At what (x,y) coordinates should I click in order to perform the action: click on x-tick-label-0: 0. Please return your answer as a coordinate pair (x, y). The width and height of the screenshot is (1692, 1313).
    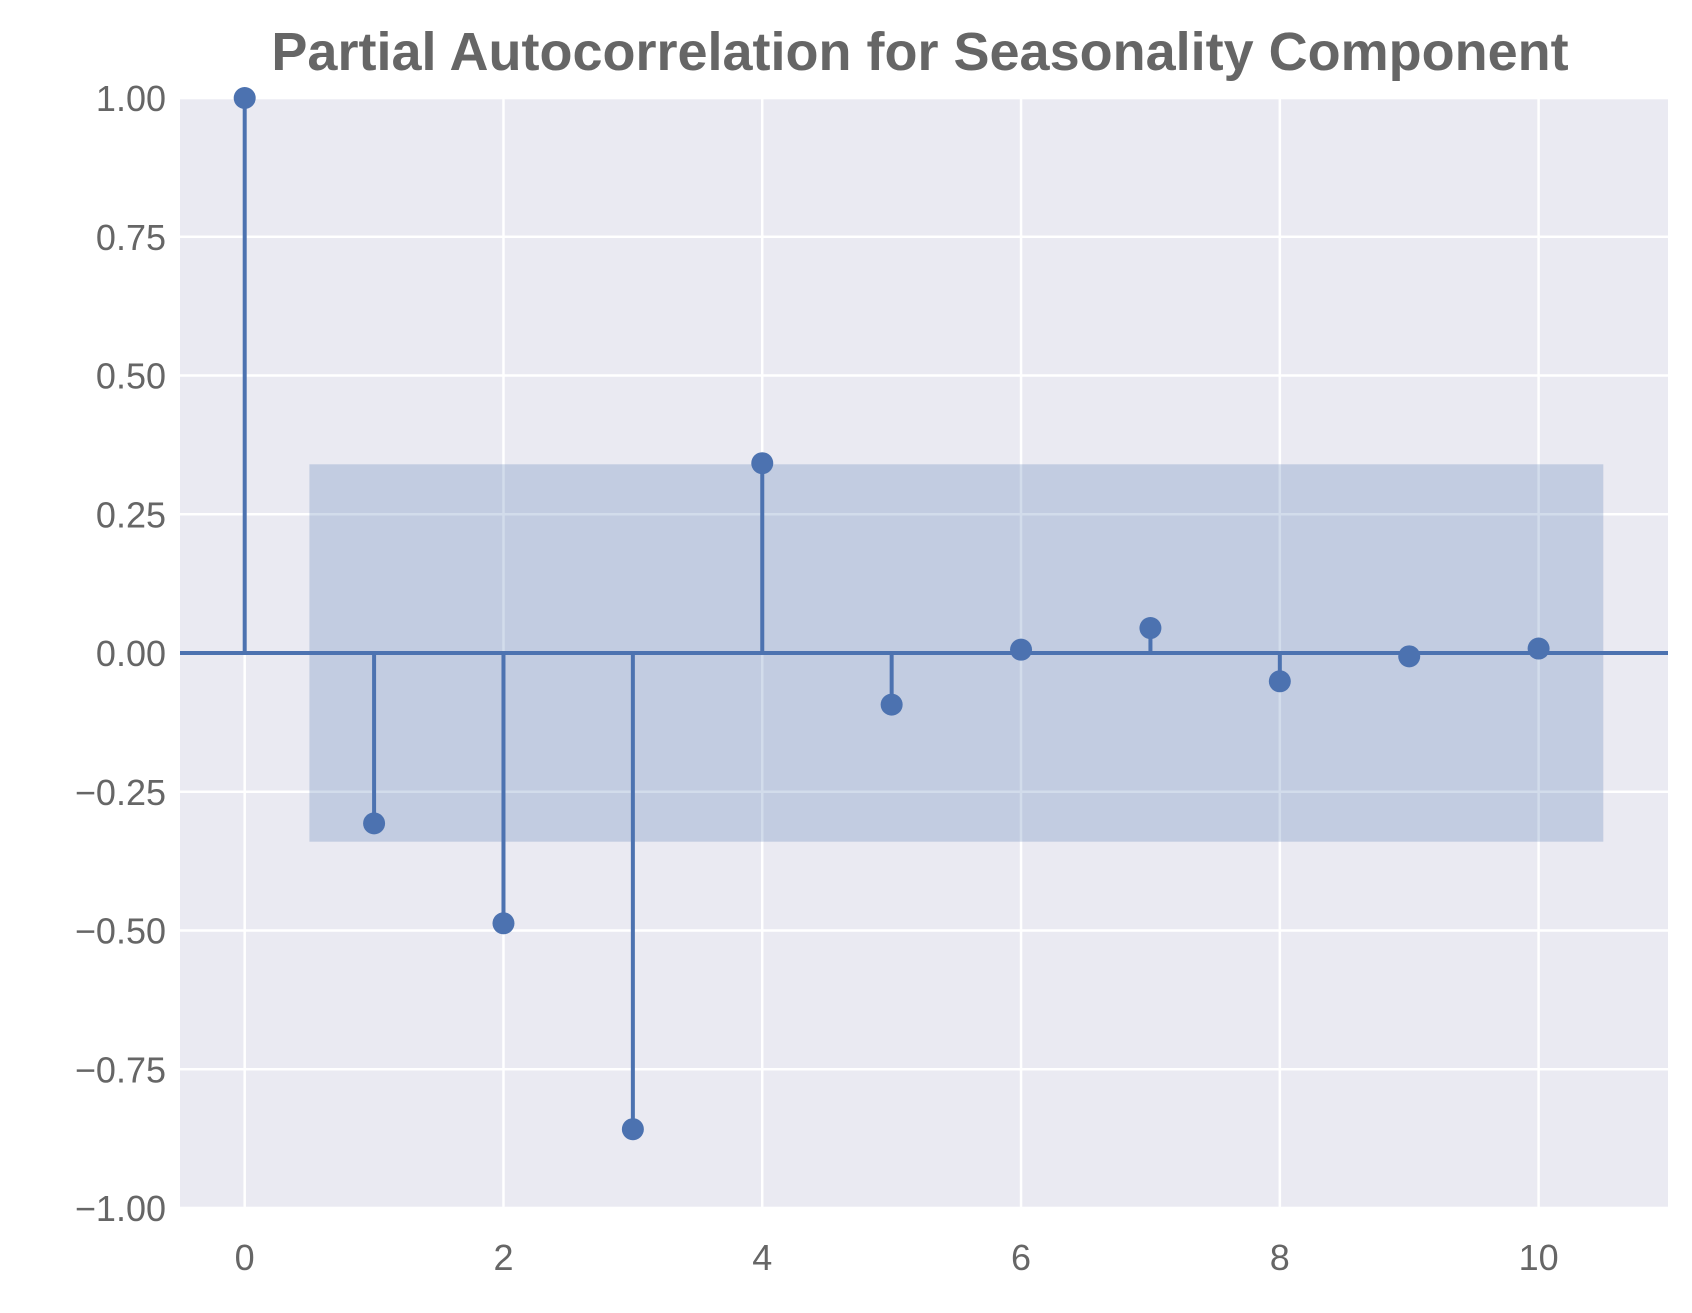
    Looking at the image, I should click on (245, 1257).